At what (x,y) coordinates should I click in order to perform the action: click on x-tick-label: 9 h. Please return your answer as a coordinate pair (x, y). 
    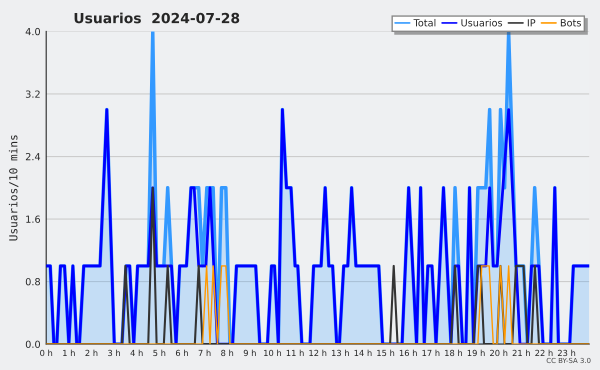
    Looking at the image, I should click on (250, 353).